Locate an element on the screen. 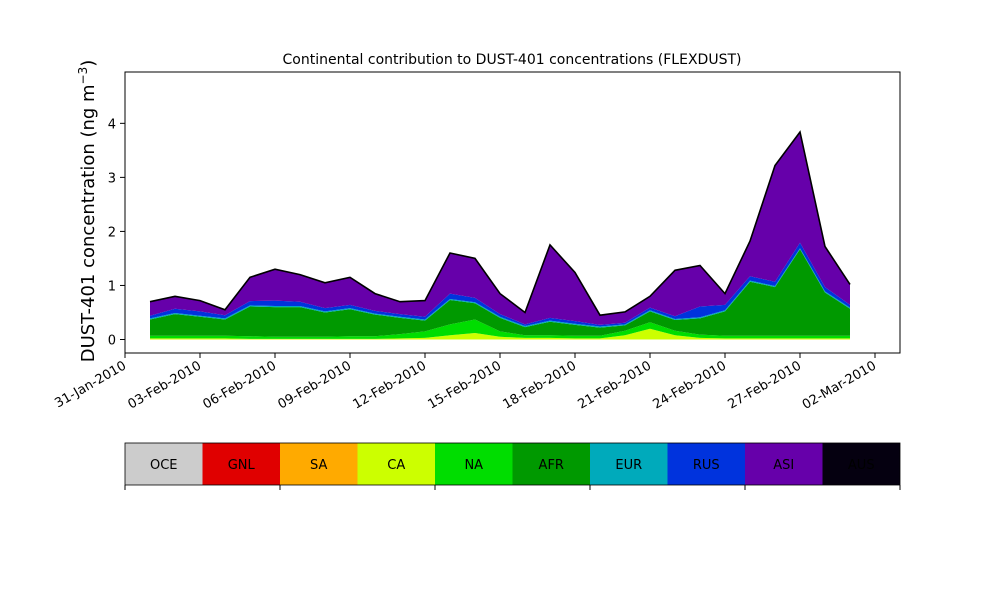 This screenshot has width=1000, height=600. legend-swatch-rus is located at coordinates (706, 464).